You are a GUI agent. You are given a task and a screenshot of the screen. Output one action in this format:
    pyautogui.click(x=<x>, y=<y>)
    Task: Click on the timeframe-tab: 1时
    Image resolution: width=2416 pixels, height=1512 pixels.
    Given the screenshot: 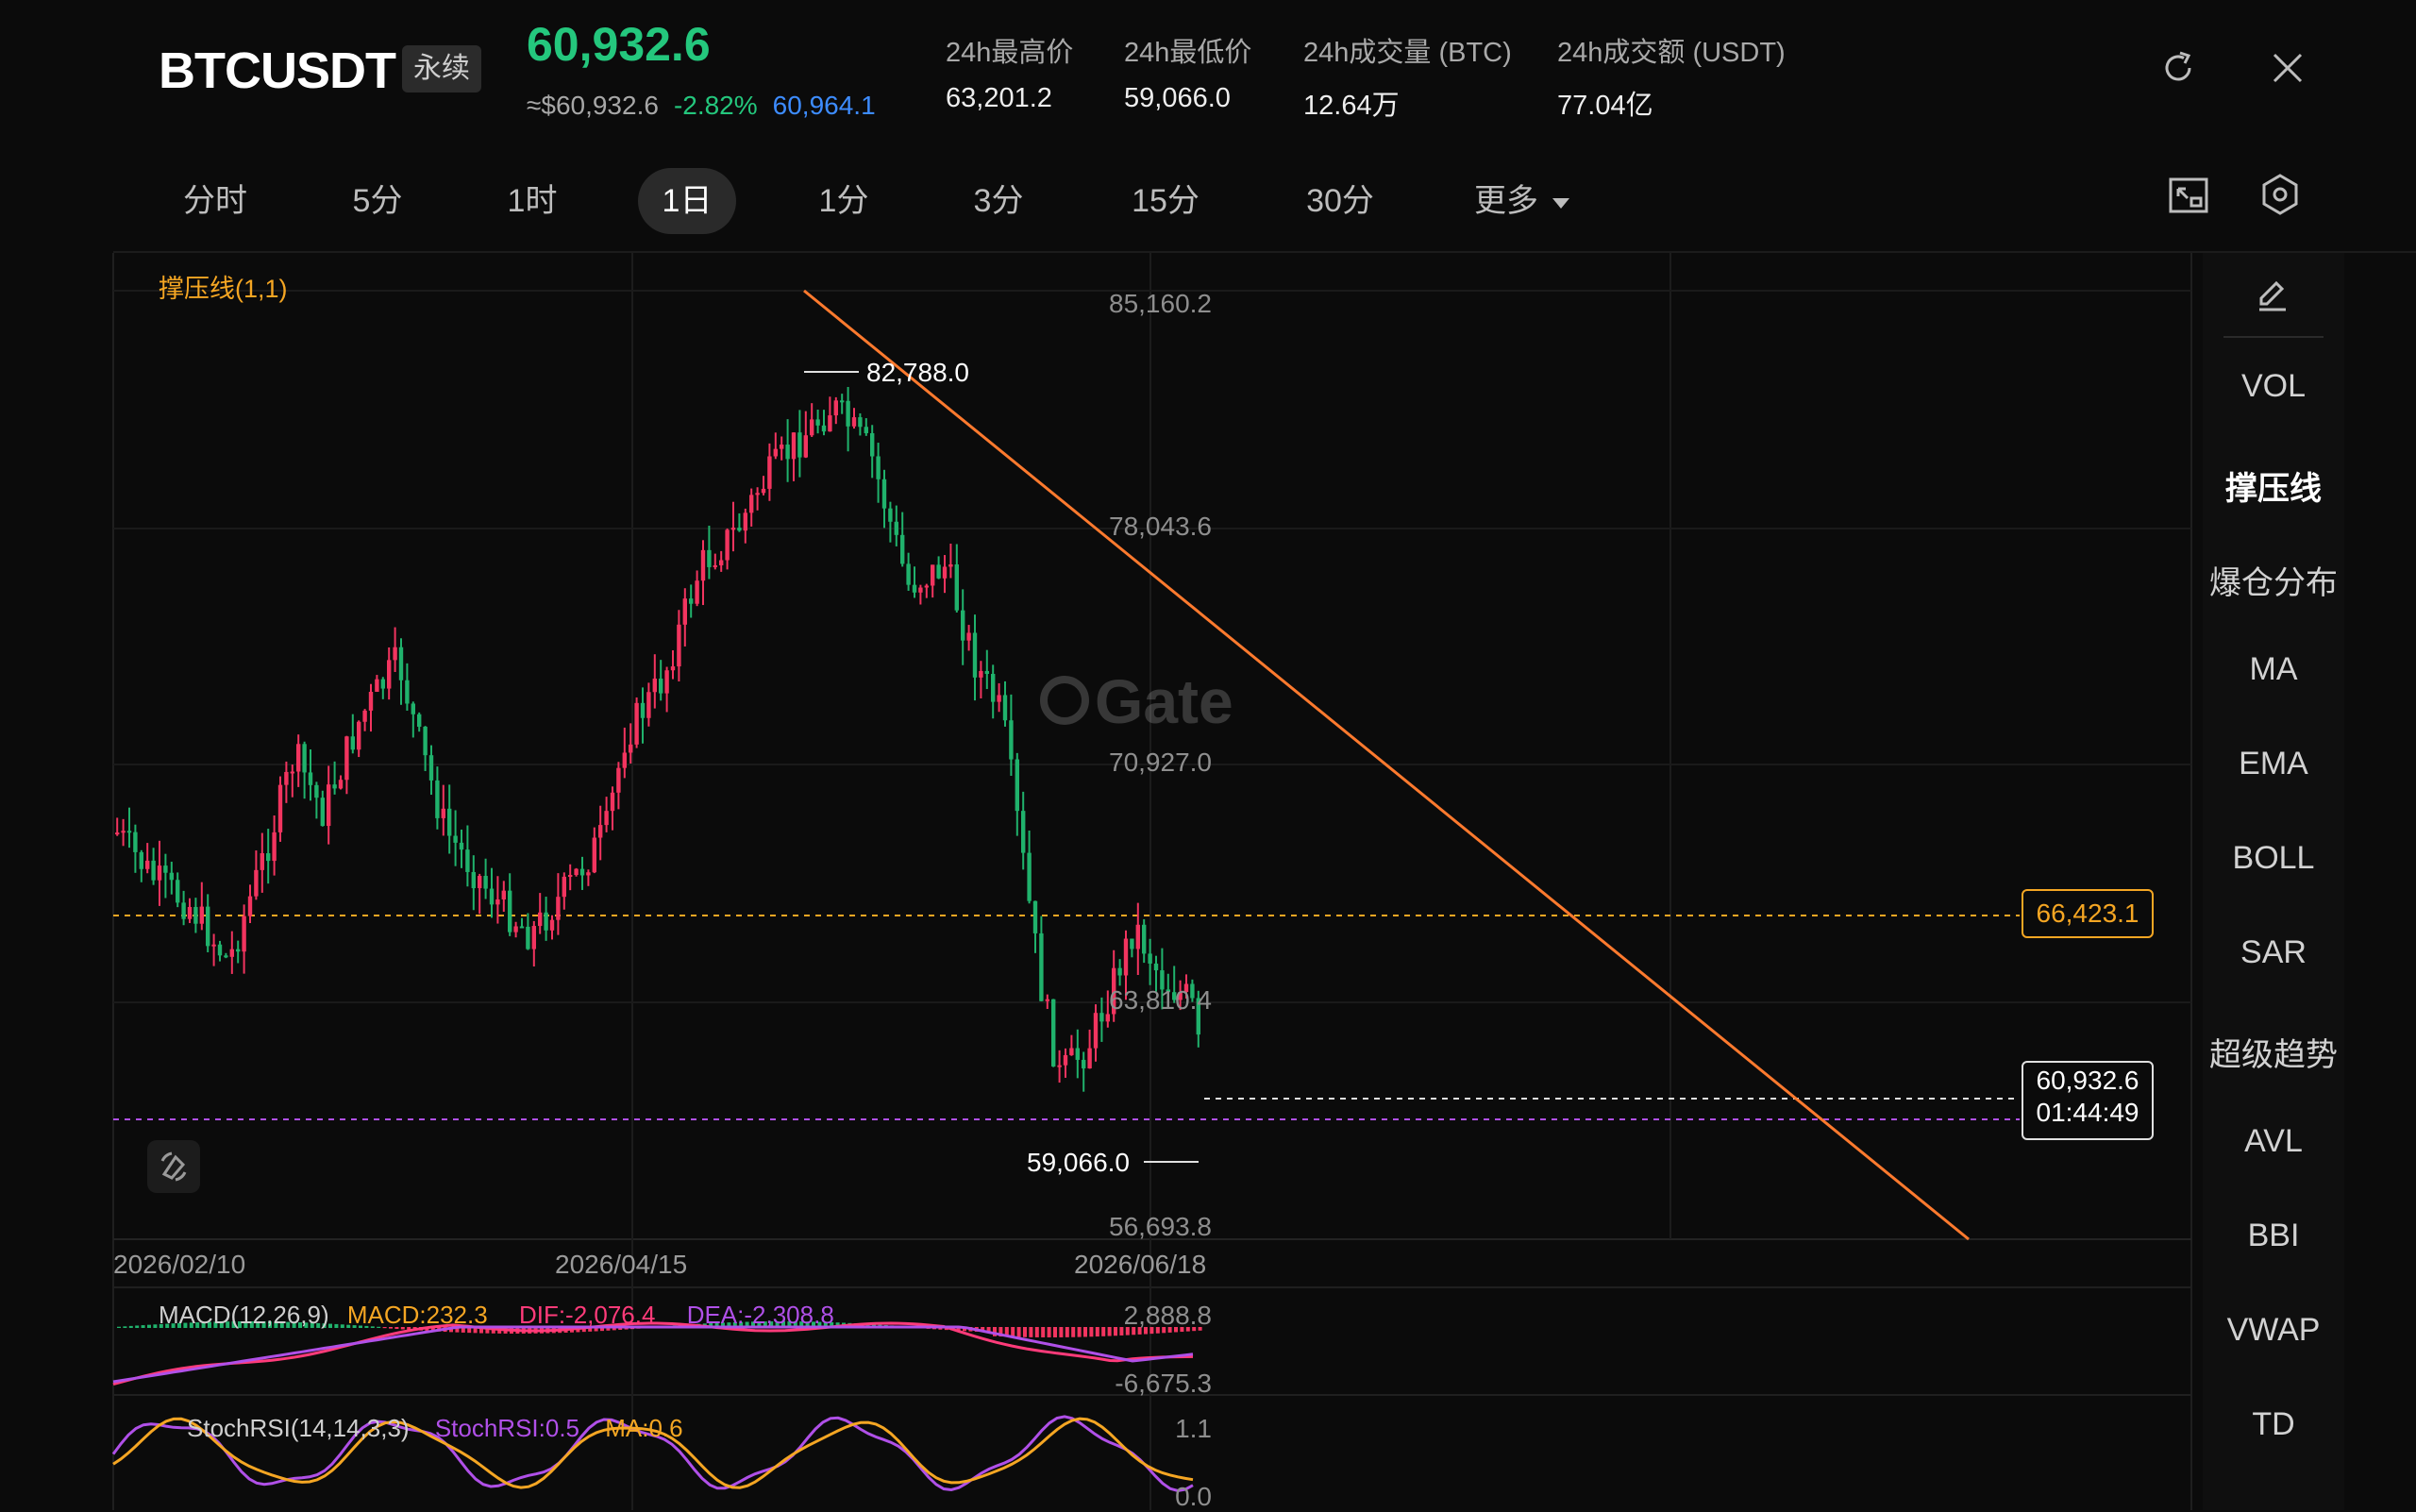 What is the action you would take?
    pyautogui.click(x=532, y=201)
    